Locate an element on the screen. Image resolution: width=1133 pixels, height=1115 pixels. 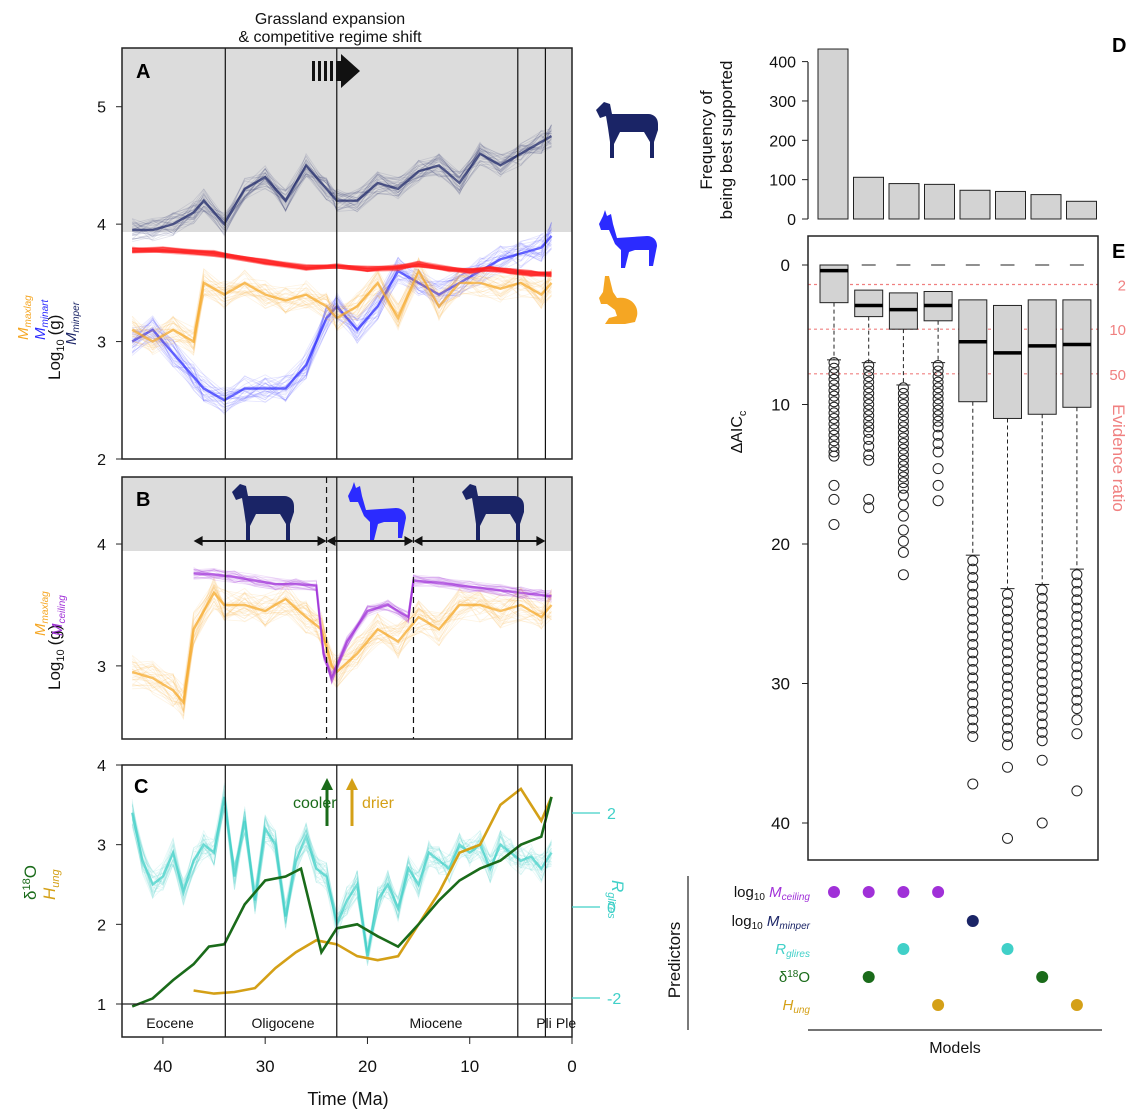
right-tick-label: -2 is located at coordinates (614, 999).